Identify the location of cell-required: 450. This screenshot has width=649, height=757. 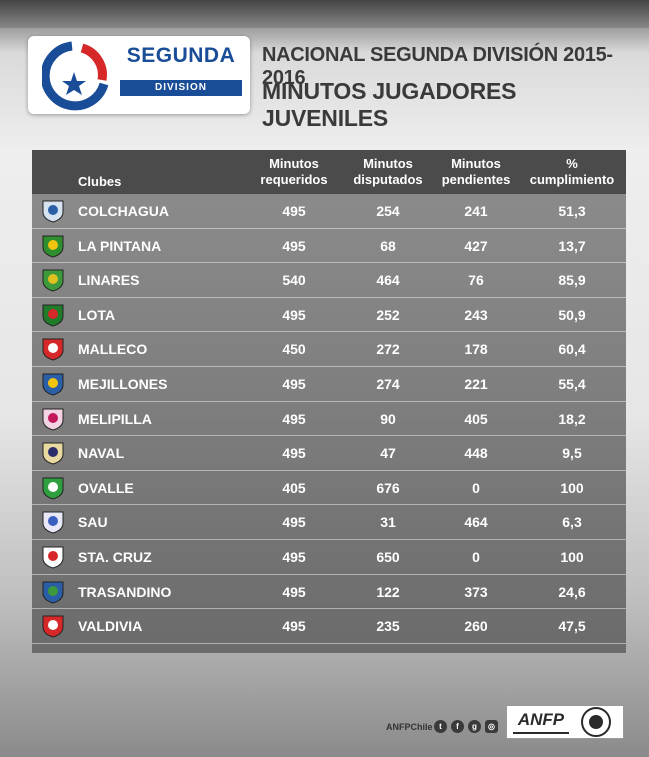
(294, 349).